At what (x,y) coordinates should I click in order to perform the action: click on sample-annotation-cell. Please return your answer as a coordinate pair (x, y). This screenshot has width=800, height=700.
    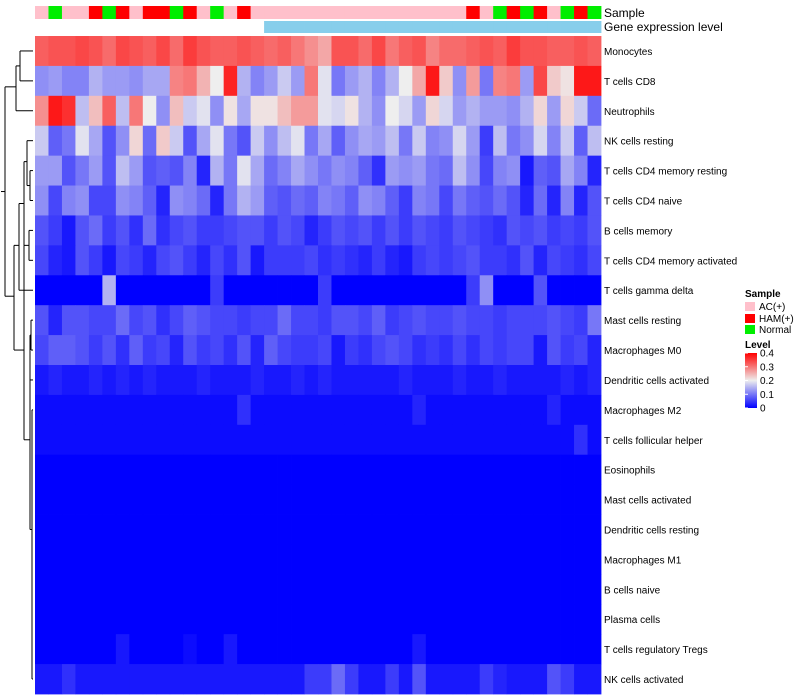
    Looking at the image, I should click on (95, 12).